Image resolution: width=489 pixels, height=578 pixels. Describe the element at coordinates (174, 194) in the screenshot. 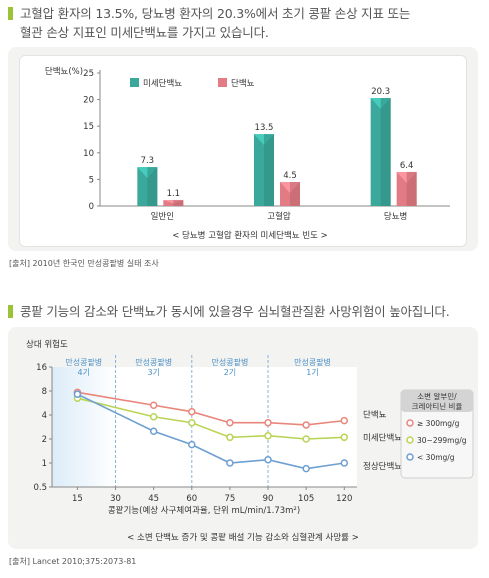

I see `data-label: 1.1` at that location.